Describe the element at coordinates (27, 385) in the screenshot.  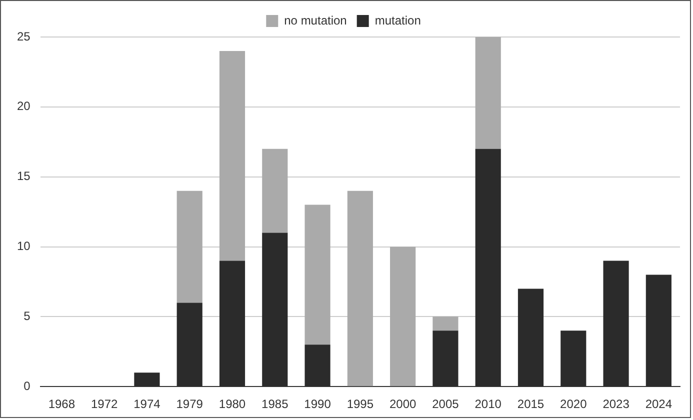
I see `y-tick-label: 0` at that location.